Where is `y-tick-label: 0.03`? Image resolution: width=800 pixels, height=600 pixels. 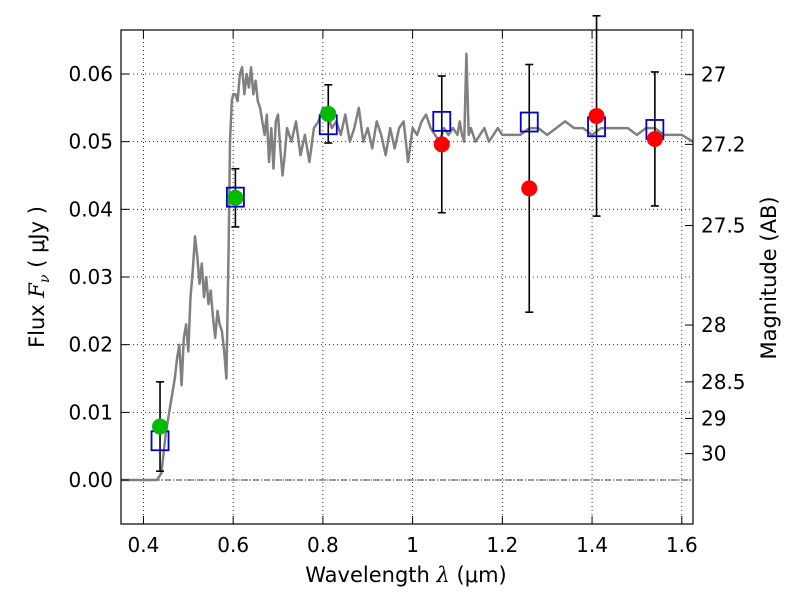
y-tick-label: 0.03 is located at coordinates (90, 277).